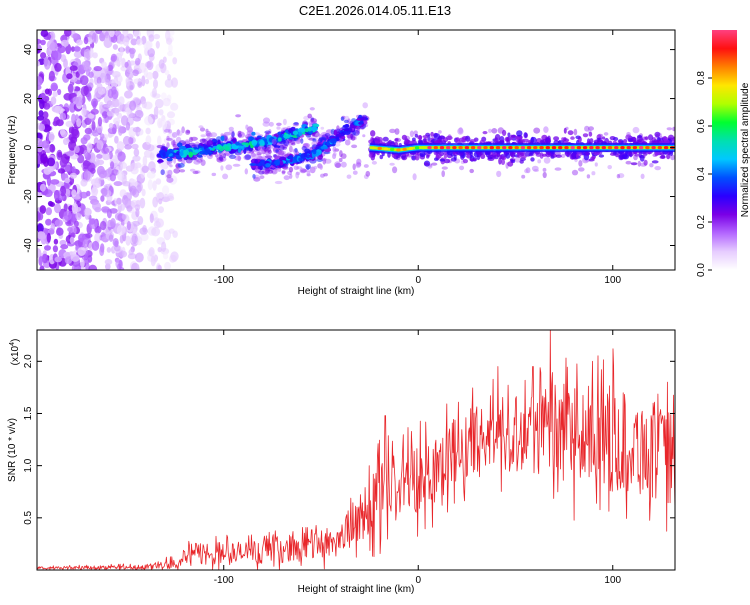 The height and width of the screenshot is (605, 750). Describe the element at coordinates (724, 150) in the screenshot. I see `colorbar-gradient` at that location.